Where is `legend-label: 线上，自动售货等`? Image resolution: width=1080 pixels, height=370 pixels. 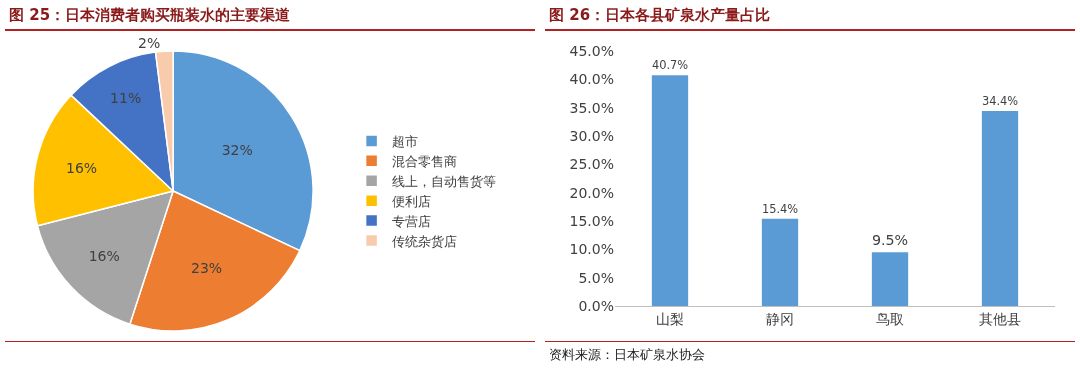 legend-label: 线上，自动售货等 is located at coordinates (443, 181).